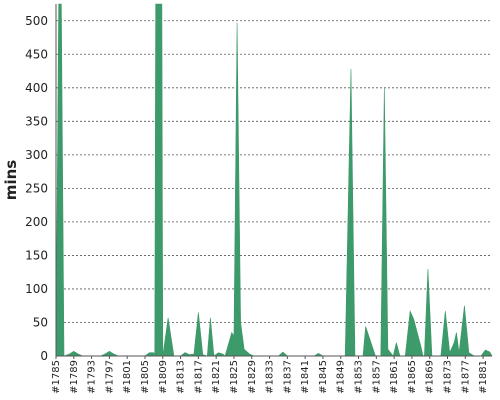 Image resolution: width=500 pixels, height=400 pixels. Describe the element at coordinates (430, 377) in the screenshot. I see `x-tick-label: #1869` at that location.